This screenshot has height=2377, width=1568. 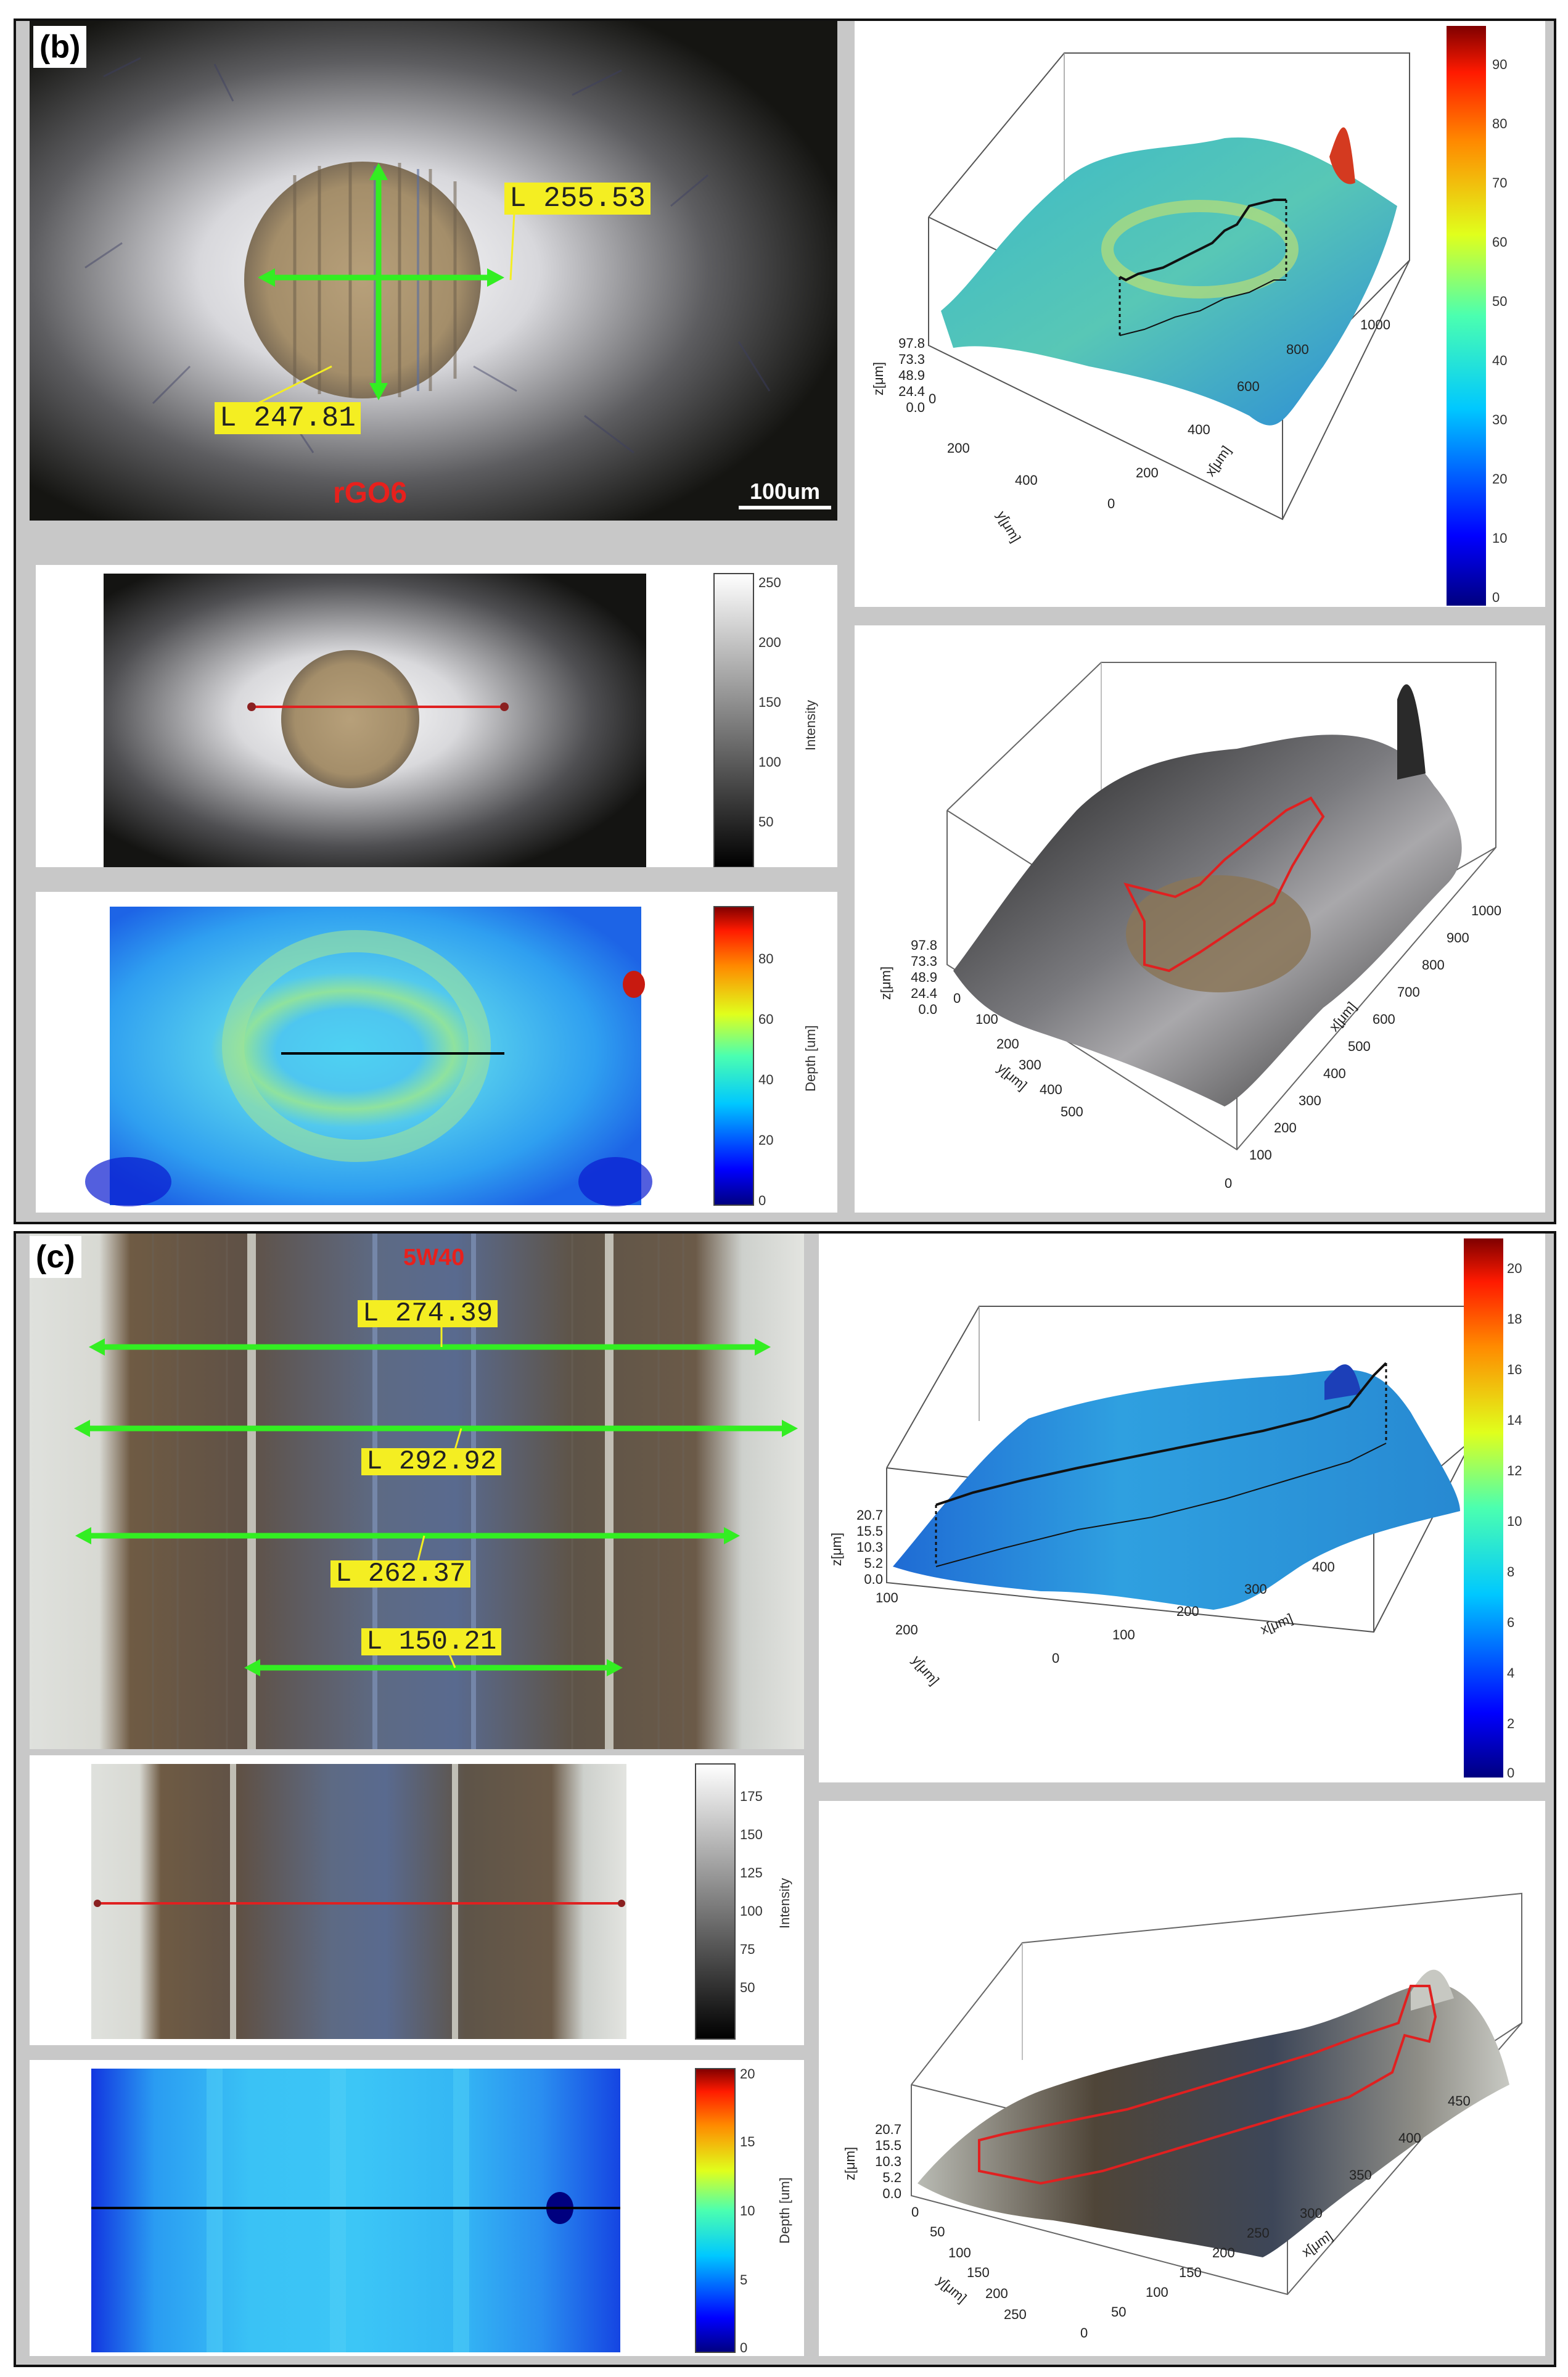 What do you see at coordinates (747, 2142) in the screenshot?
I see `tick-label: 15` at bounding box center [747, 2142].